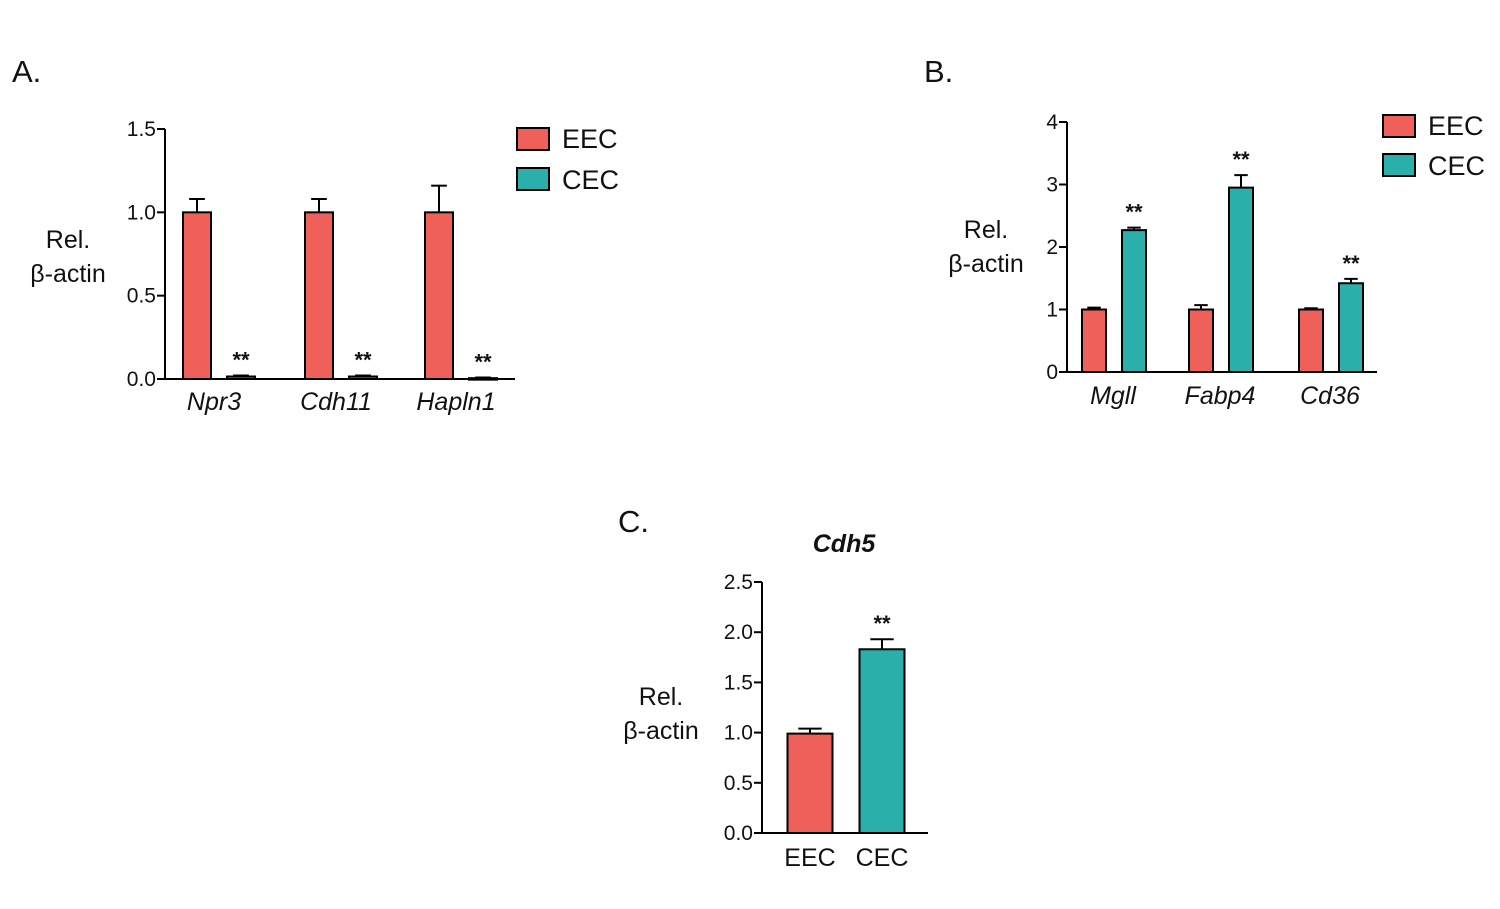 Image resolution: width=1500 pixels, height=909 pixels. Describe the element at coordinates (363, 377) in the screenshot. I see `bar-cec-cdh11` at that location.